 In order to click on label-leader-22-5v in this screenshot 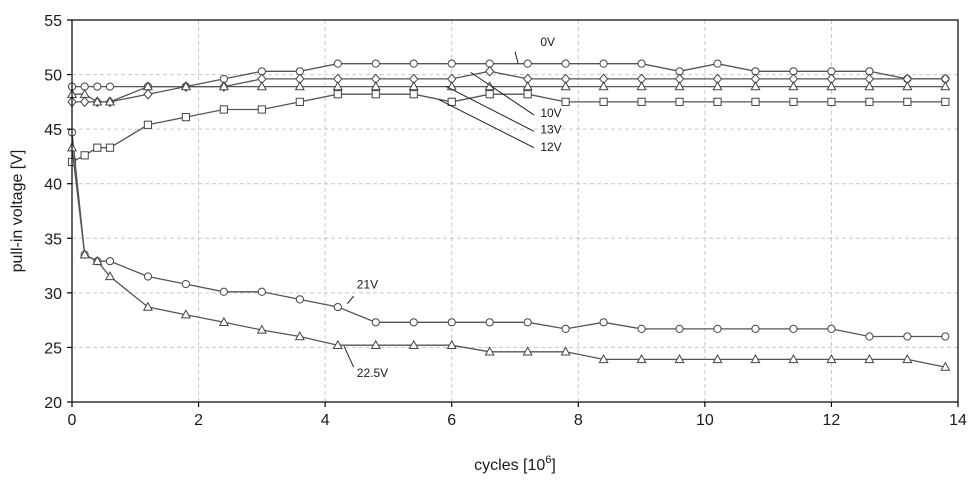, I will do `click(349, 357)`.